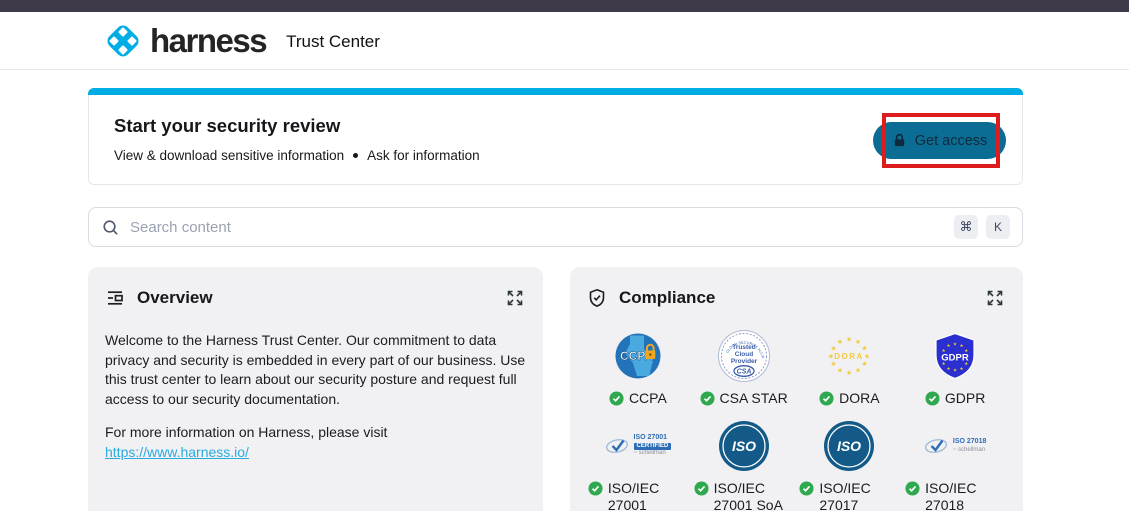  Describe the element at coordinates (845, 495) in the screenshot. I see `badge-label-text: ISO/IEC 27017` at that location.